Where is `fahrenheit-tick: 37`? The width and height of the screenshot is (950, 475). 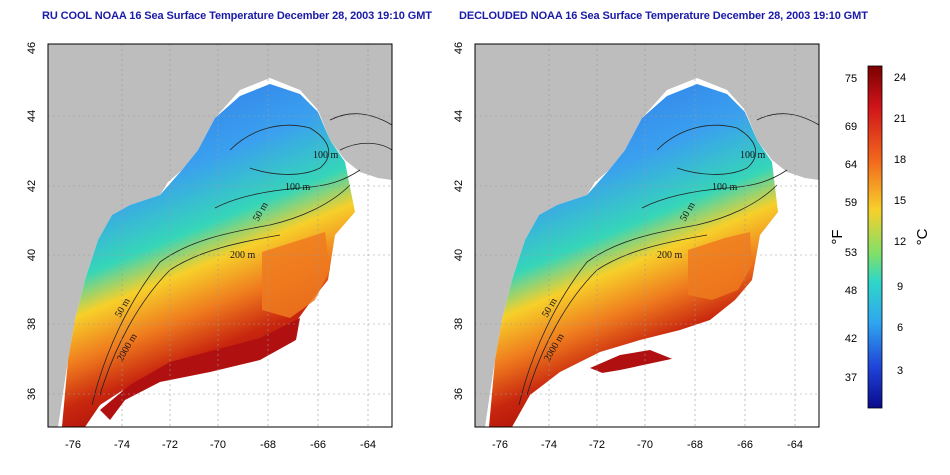 fahrenheit-tick: 37 is located at coordinates (851, 378).